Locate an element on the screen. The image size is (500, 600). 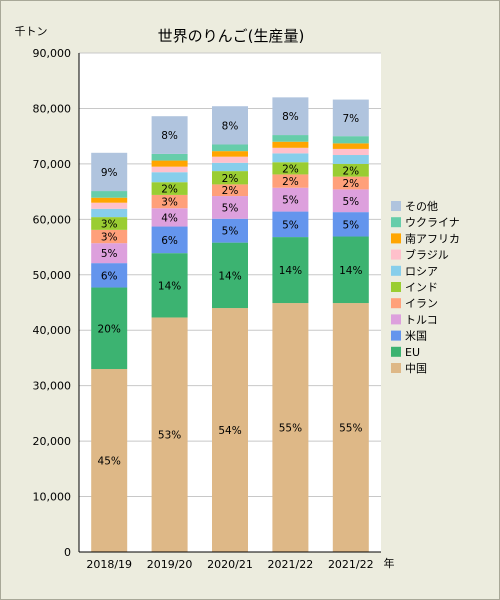
x-axis-unit-label: 年 is located at coordinates (389, 563).